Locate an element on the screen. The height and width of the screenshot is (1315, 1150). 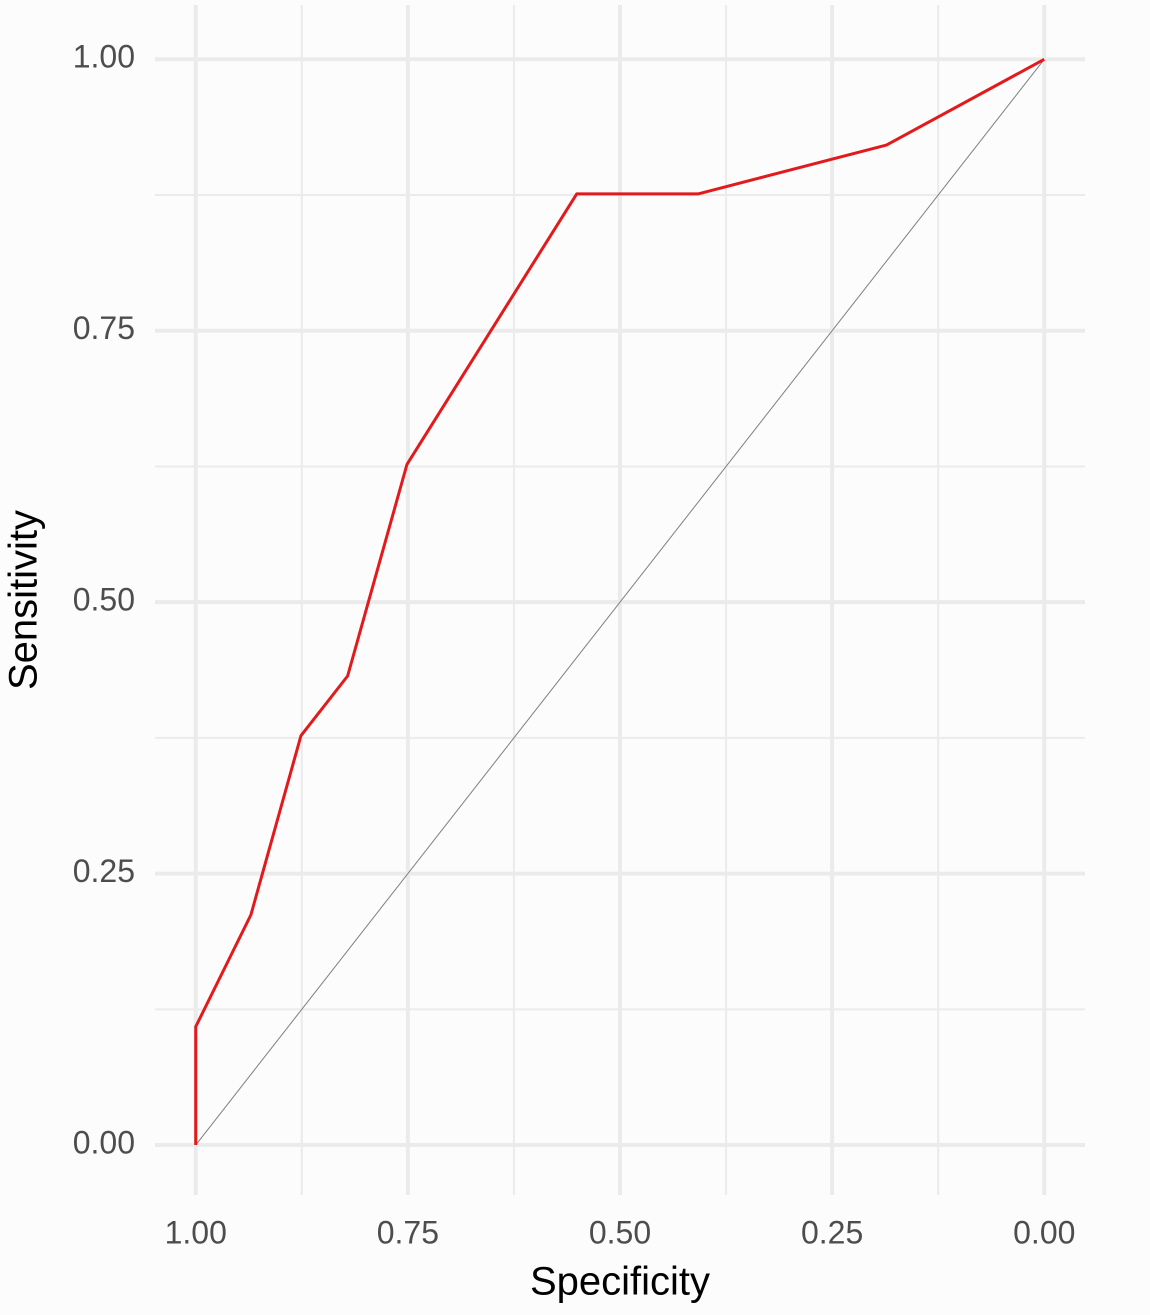
x-tick-label: 0.25 is located at coordinates (832, 1232).